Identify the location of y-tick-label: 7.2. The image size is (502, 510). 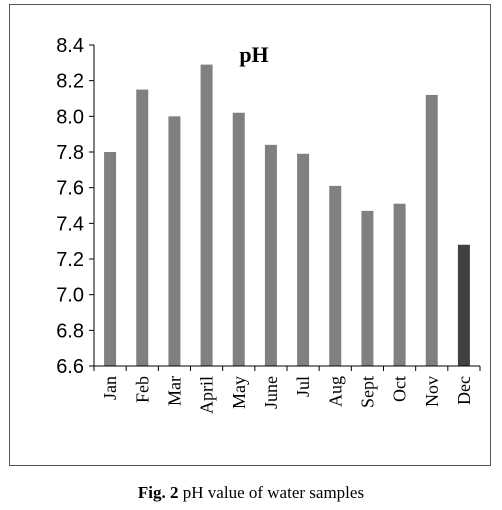
(70, 260).